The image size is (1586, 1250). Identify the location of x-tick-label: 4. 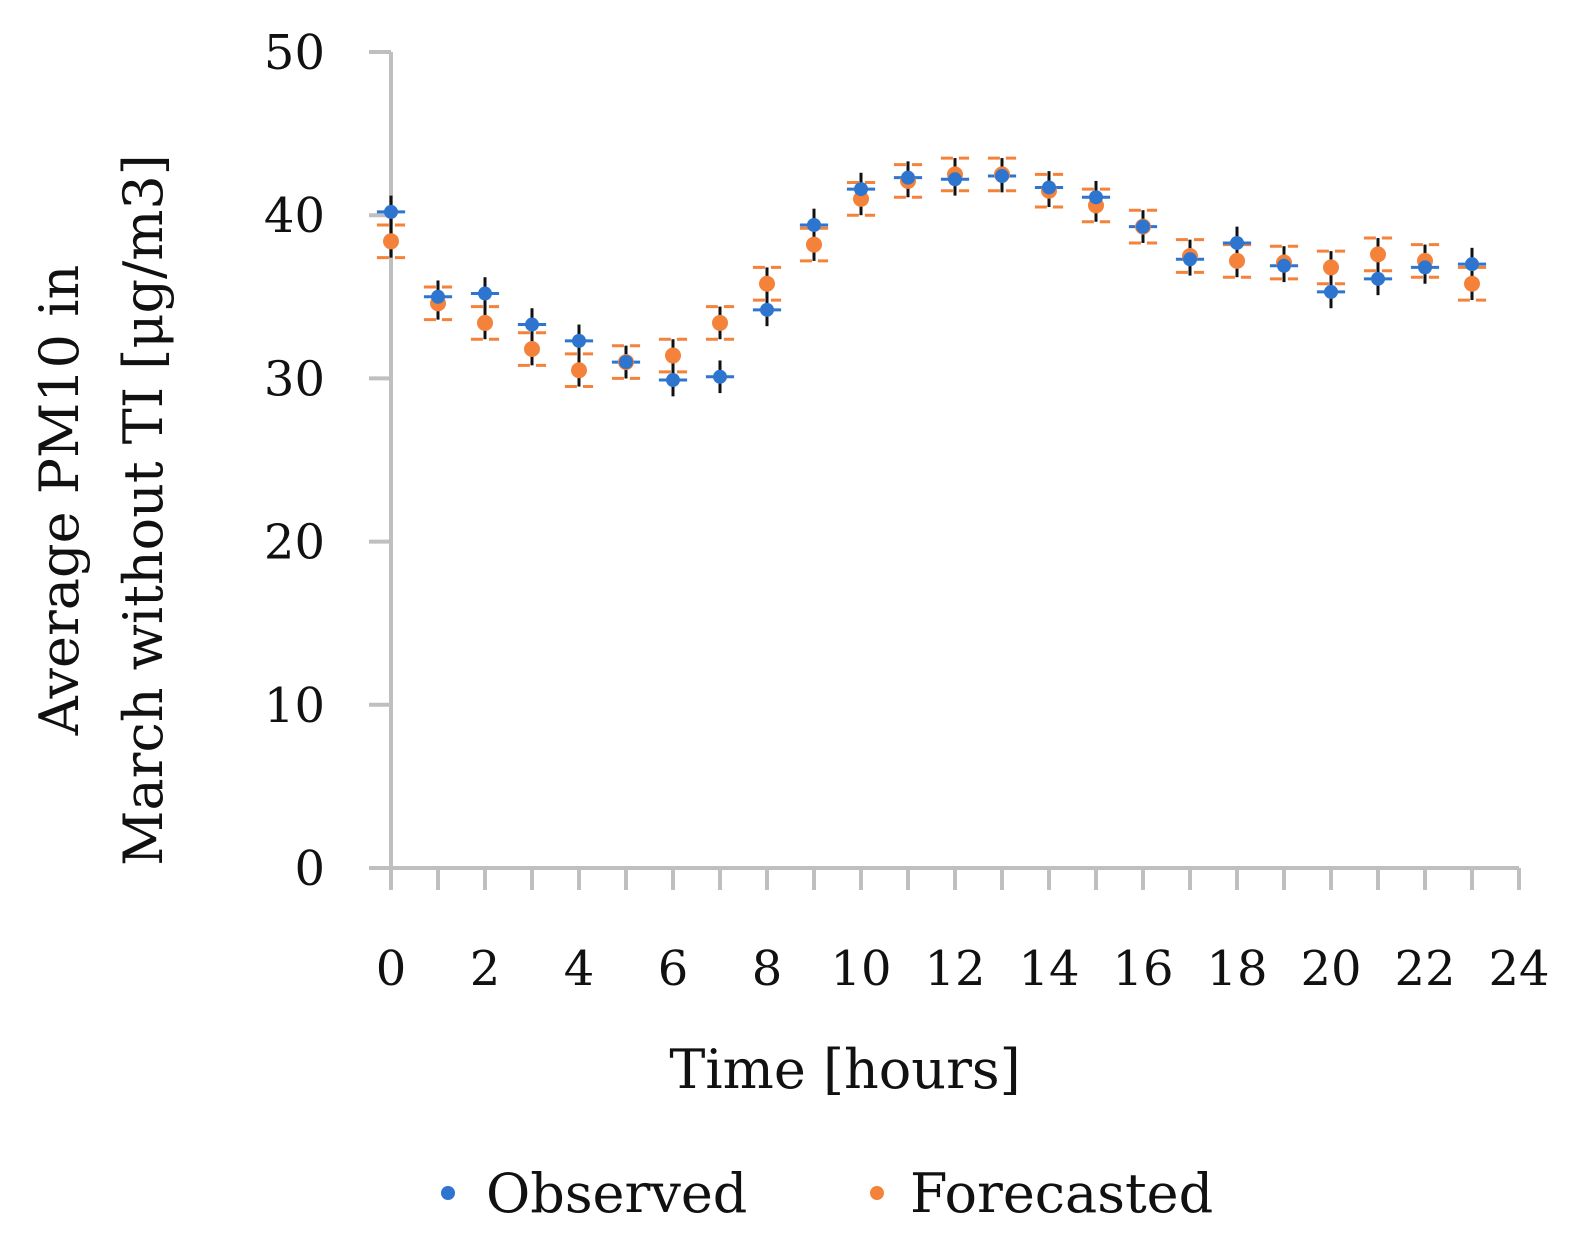
(579, 969).